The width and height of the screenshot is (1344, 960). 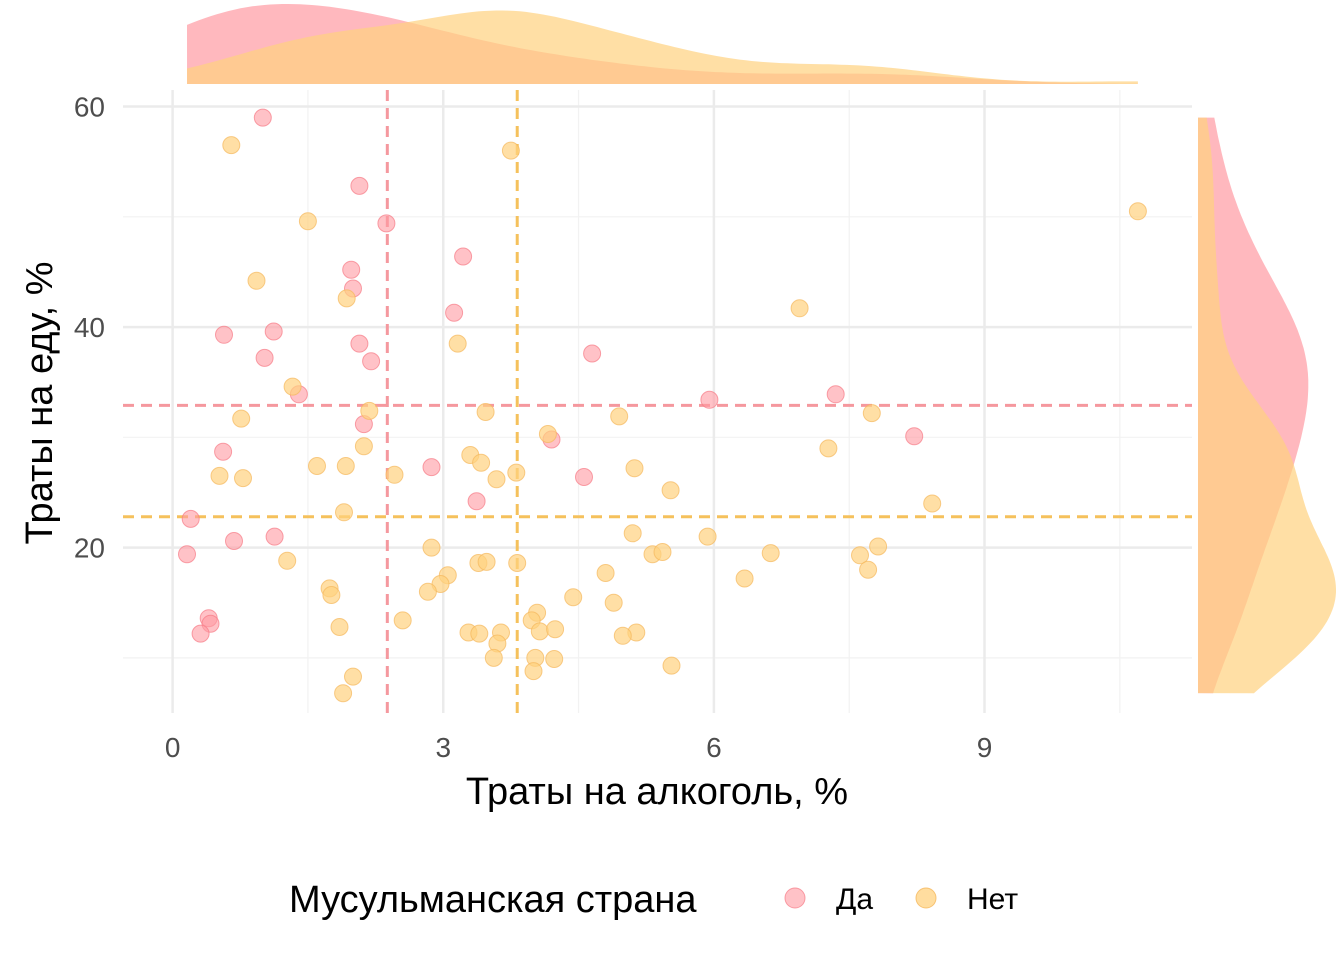 What do you see at coordinates (657, 792) in the screenshot?
I see `x-axis-title: Траты на алкоголь, %` at bounding box center [657, 792].